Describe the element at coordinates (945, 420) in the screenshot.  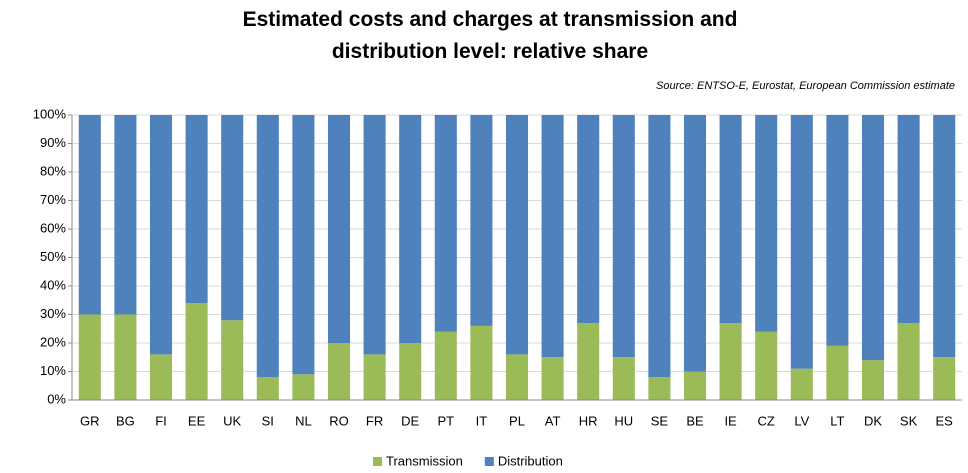
I see `x-tick-label: ES` at that location.